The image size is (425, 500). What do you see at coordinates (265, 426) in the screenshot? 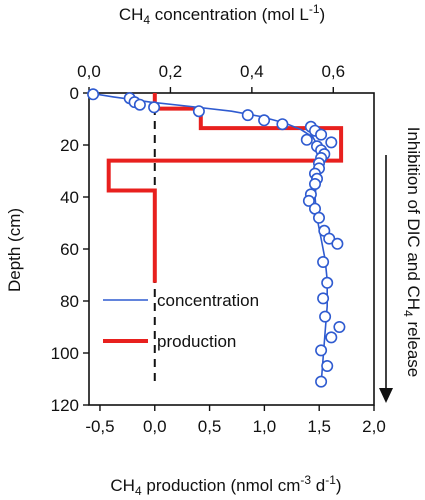
I see `bottom-tick-label: 1,0` at bounding box center [265, 426].